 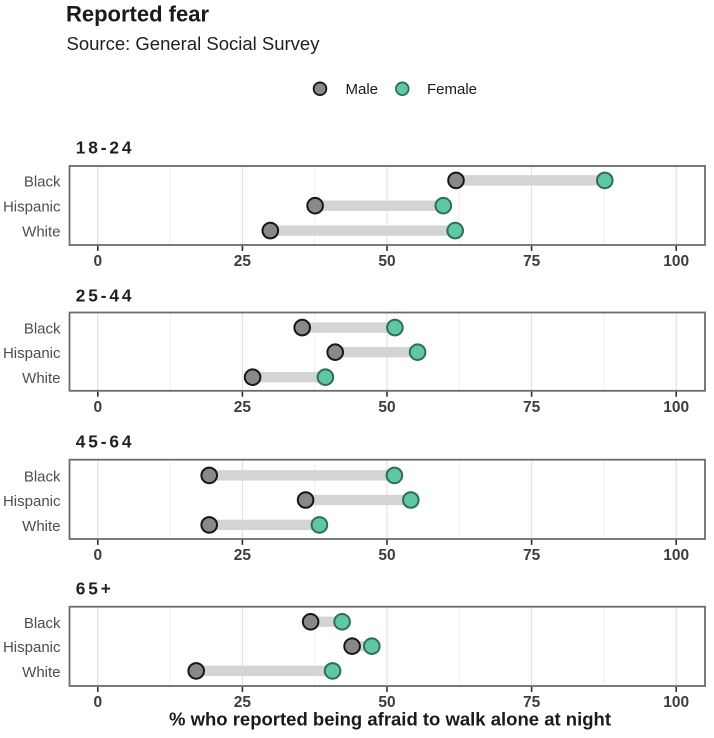 I want to click on svg-text: 65+, so click(x=95, y=589).